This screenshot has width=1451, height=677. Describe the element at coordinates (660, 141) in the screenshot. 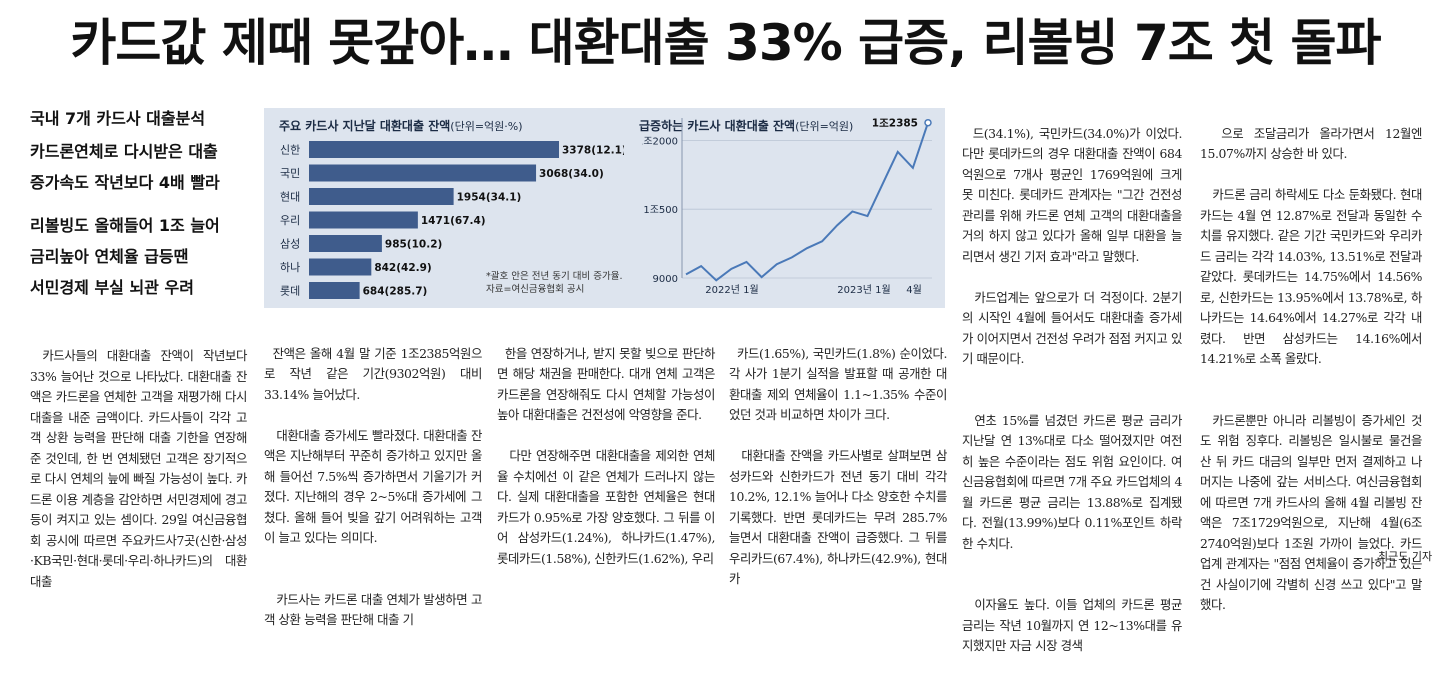

I see `y-tick-label: 1조2000` at that location.